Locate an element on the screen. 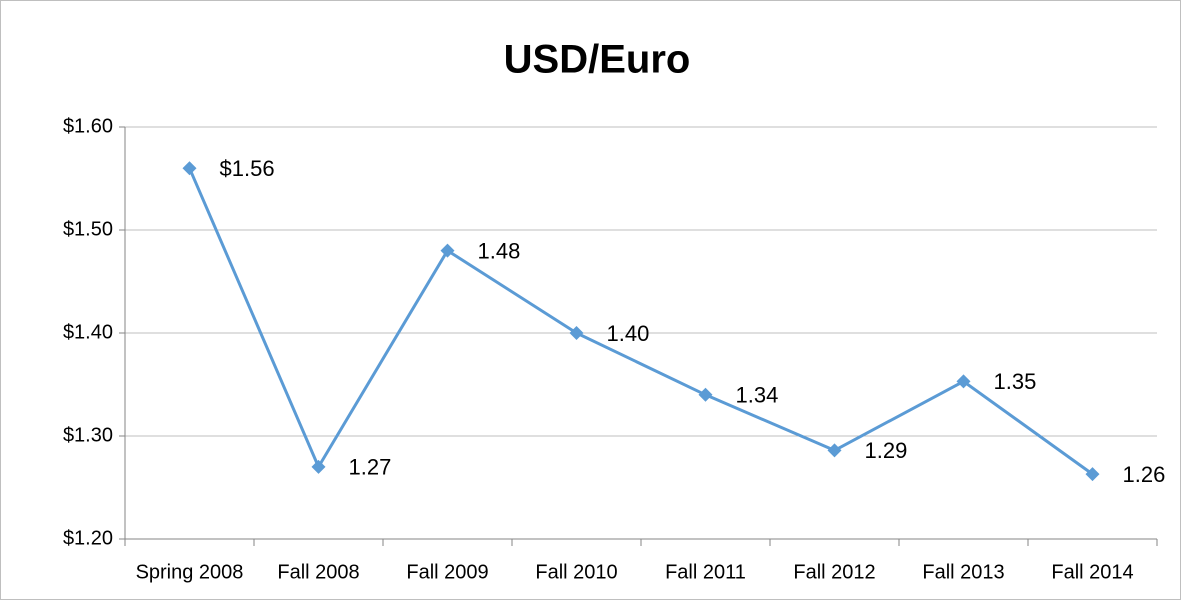  y-tick-label: $1.50 is located at coordinates (88, 229).